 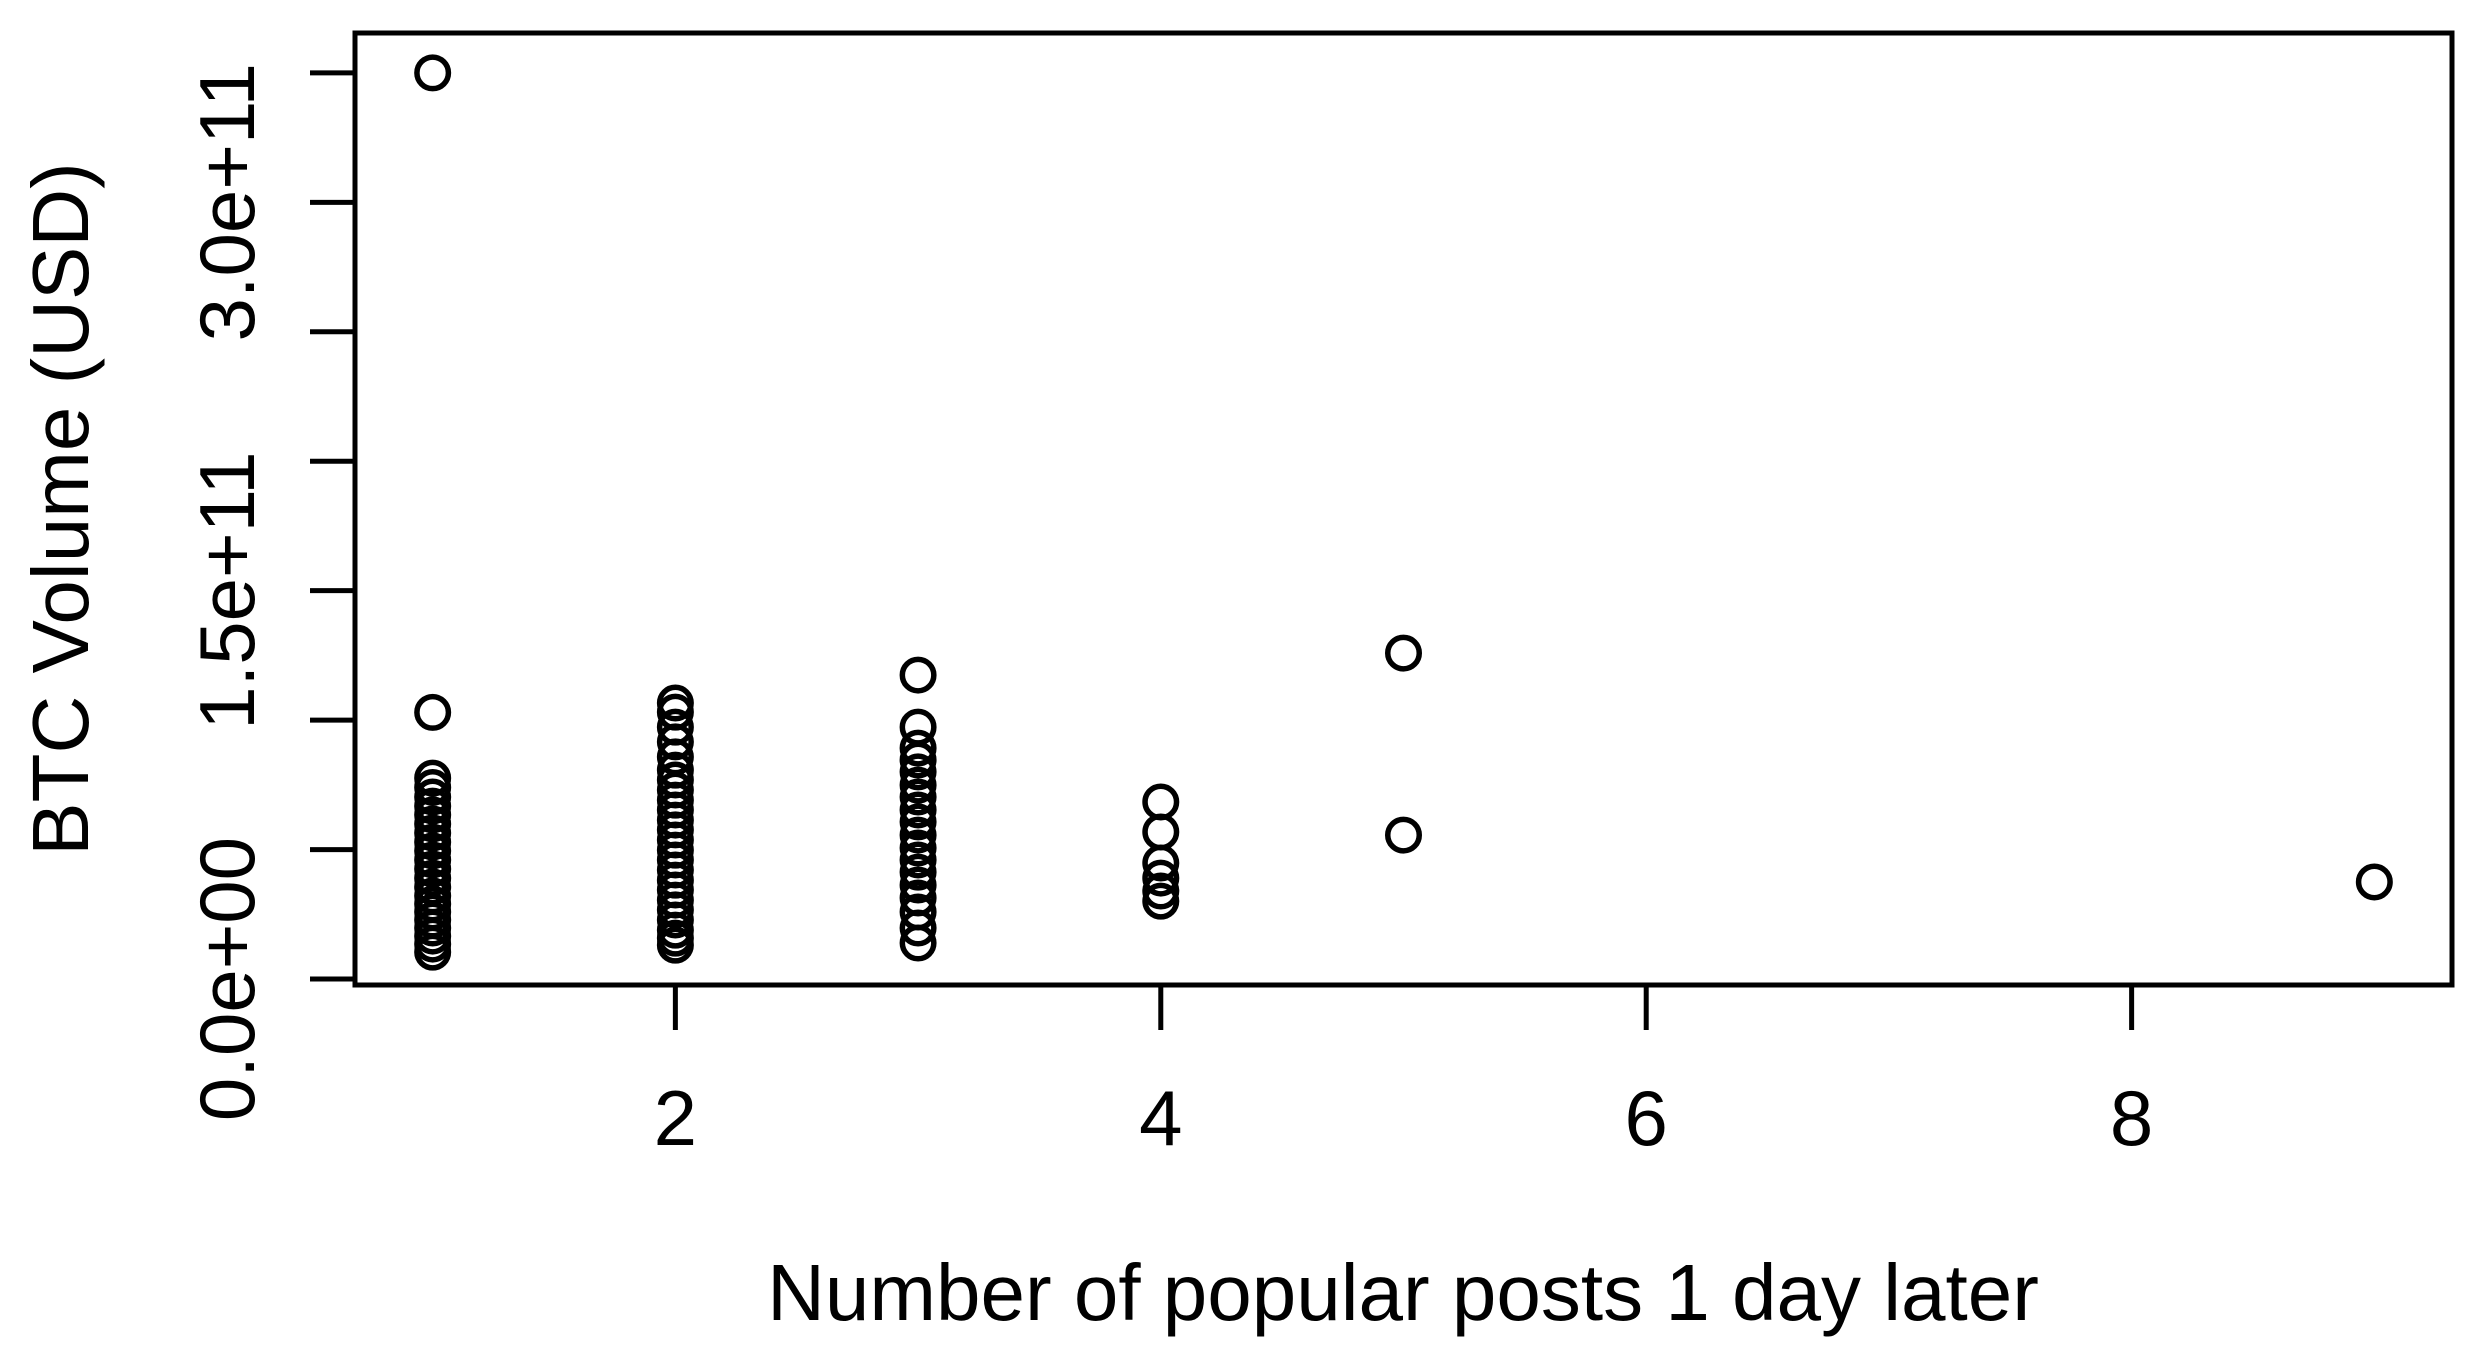 What do you see at coordinates (332, 526) in the screenshot?
I see `y-axis-ticks` at bounding box center [332, 526].